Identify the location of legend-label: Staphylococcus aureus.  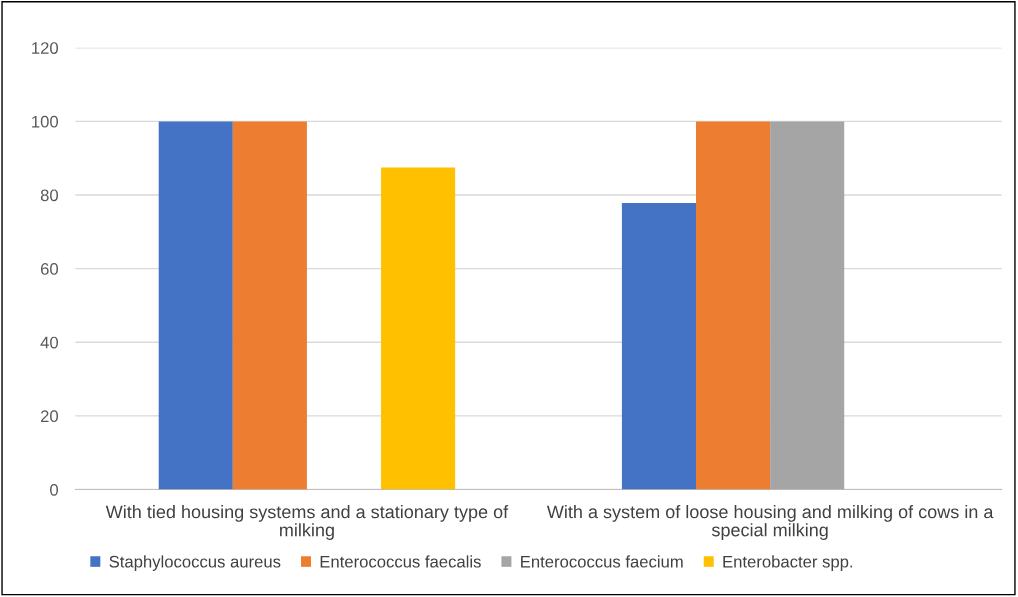
(195, 563).